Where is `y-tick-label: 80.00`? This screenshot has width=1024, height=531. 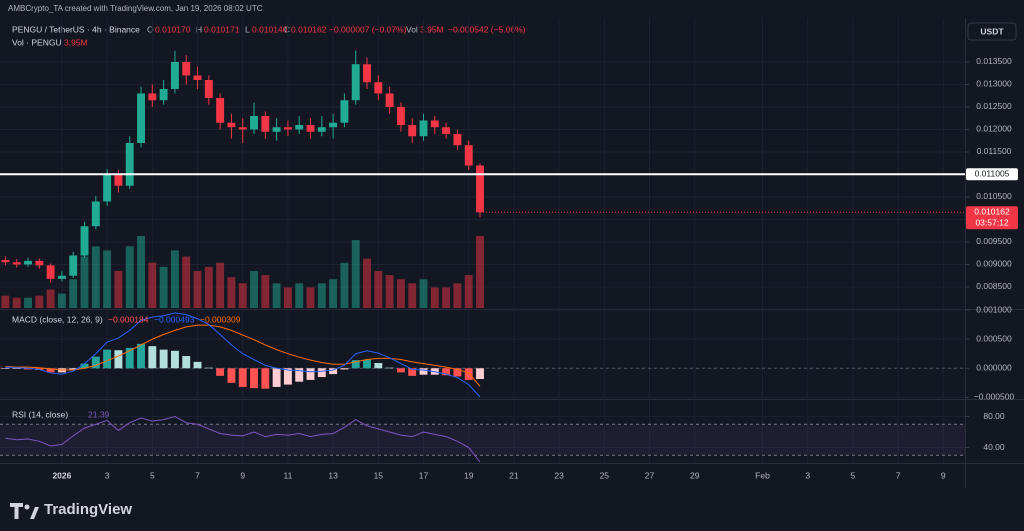 y-tick-label: 80.00 is located at coordinates (994, 416).